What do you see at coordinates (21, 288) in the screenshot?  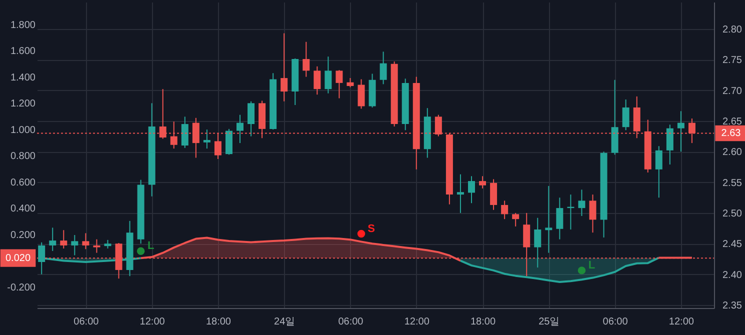 I see `y-tick-label: -0.200` at bounding box center [21, 288].